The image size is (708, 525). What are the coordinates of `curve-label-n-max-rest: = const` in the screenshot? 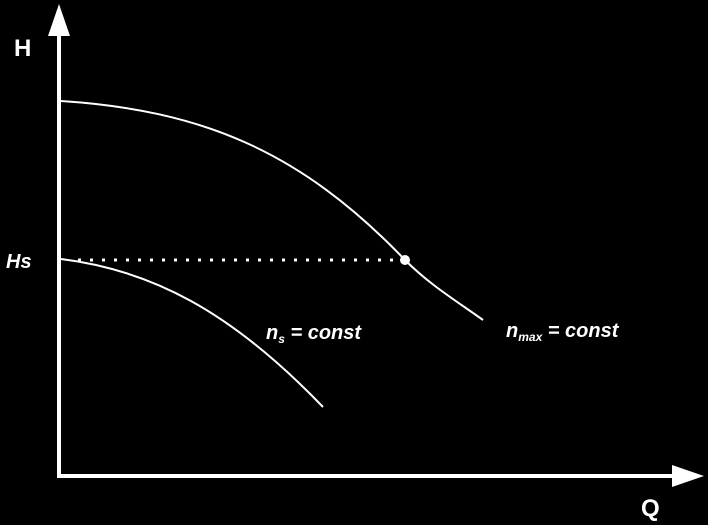 It's located at (580, 331).